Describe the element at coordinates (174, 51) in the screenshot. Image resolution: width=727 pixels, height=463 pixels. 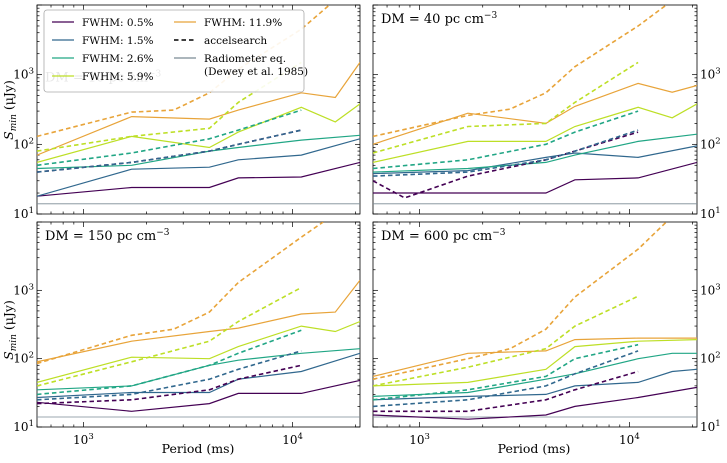
I see `legend-box` at that location.